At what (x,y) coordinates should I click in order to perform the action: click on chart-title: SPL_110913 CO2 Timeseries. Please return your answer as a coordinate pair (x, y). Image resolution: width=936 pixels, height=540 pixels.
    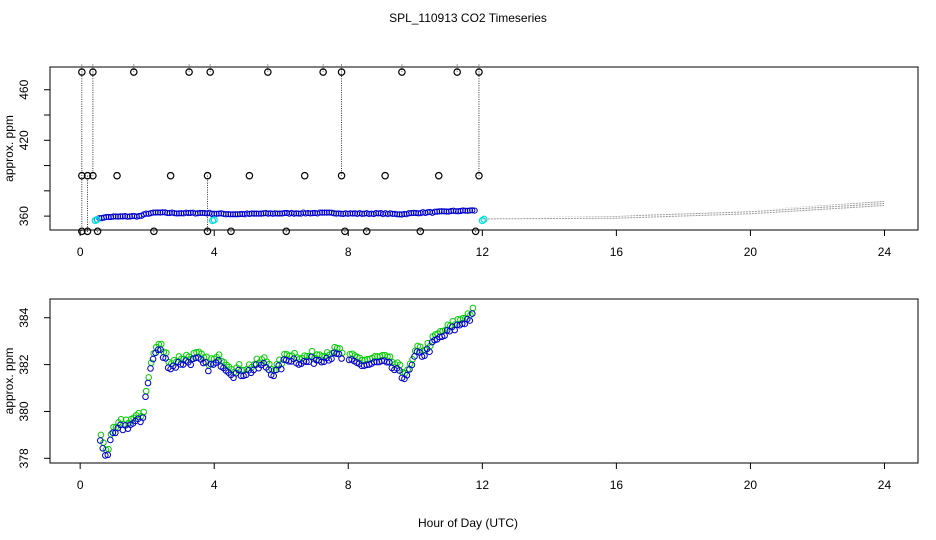
    Looking at the image, I should click on (468, 18).